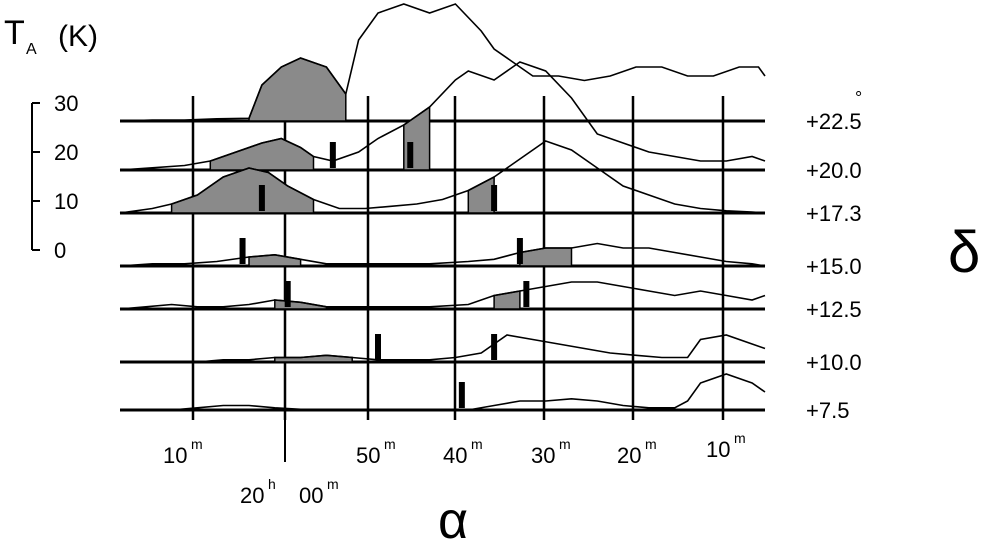 The height and width of the screenshot is (544, 987). I want to click on x-tick-labels: 10 m20 h 00 m50 m 40 m 30 m 20 m 10 m, so click(454, 469).